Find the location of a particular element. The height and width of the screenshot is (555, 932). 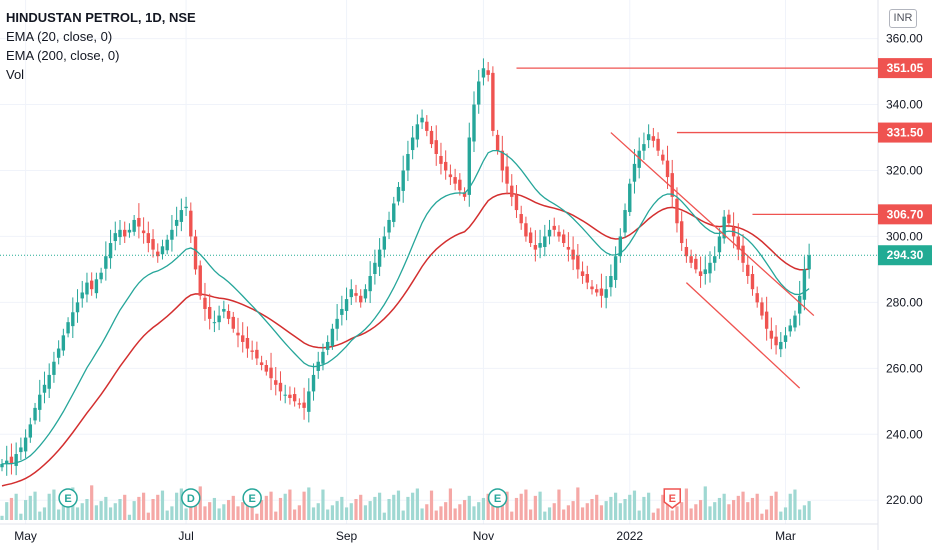

event-badge is located at coordinates (672, 498).